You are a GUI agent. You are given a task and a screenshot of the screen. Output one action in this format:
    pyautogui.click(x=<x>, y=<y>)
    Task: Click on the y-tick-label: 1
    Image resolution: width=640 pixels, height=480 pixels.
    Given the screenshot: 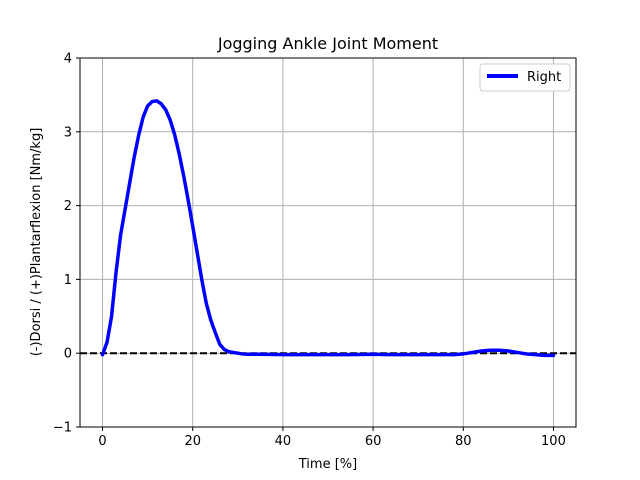 What is the action you would take?
    pyautogui.click(x=68, y=280)
    